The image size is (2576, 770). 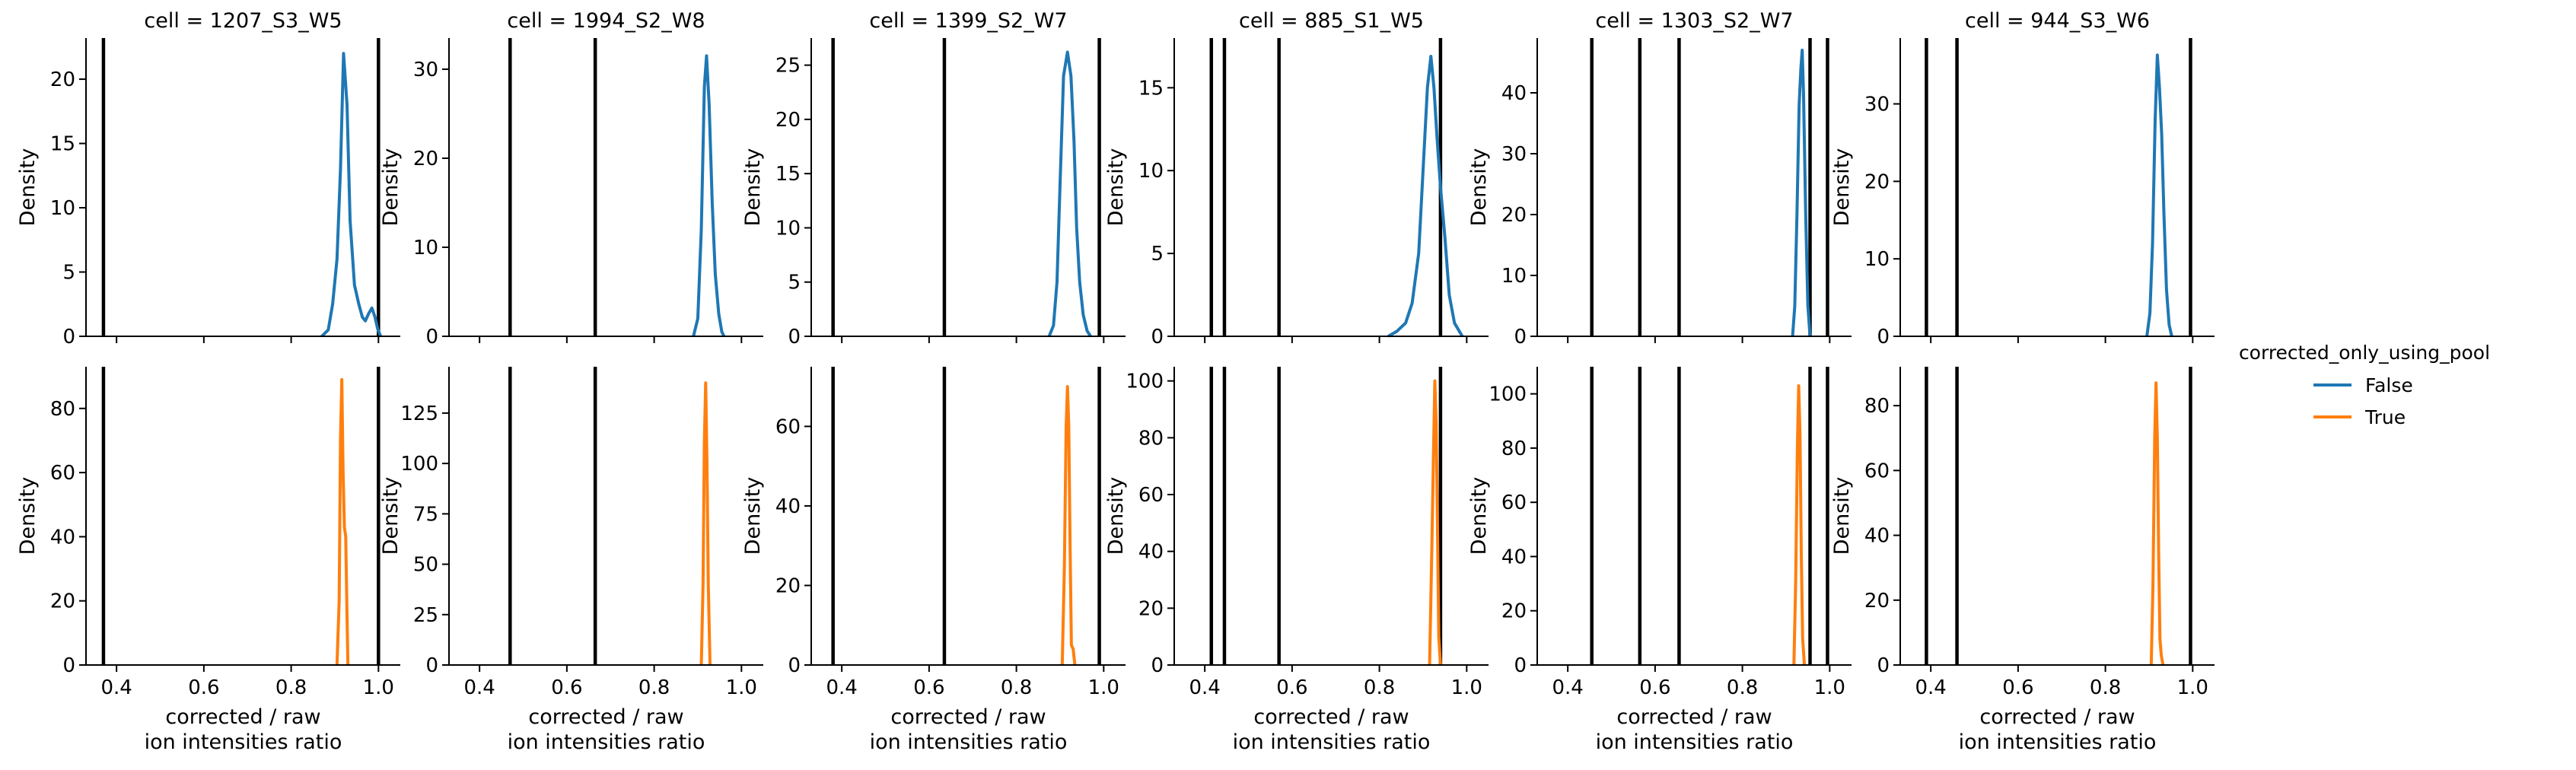 I want to click on y-tick-label: 75, so click(x=425, y=515).